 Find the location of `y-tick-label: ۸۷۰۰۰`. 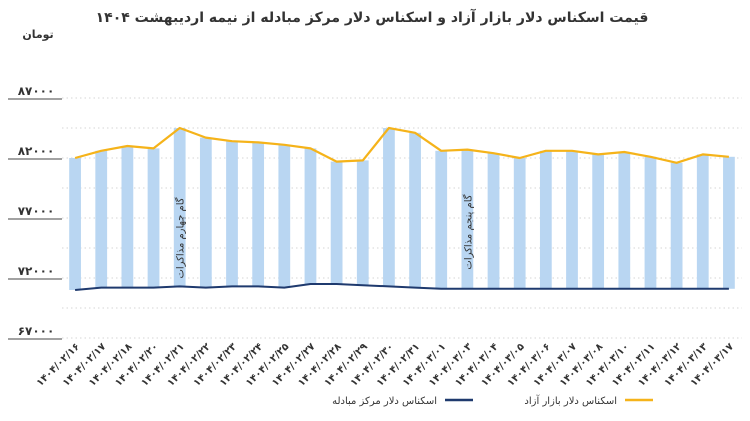

y-tick-label: ۸۷۰۰۰ is located at coordinates (36, 91).